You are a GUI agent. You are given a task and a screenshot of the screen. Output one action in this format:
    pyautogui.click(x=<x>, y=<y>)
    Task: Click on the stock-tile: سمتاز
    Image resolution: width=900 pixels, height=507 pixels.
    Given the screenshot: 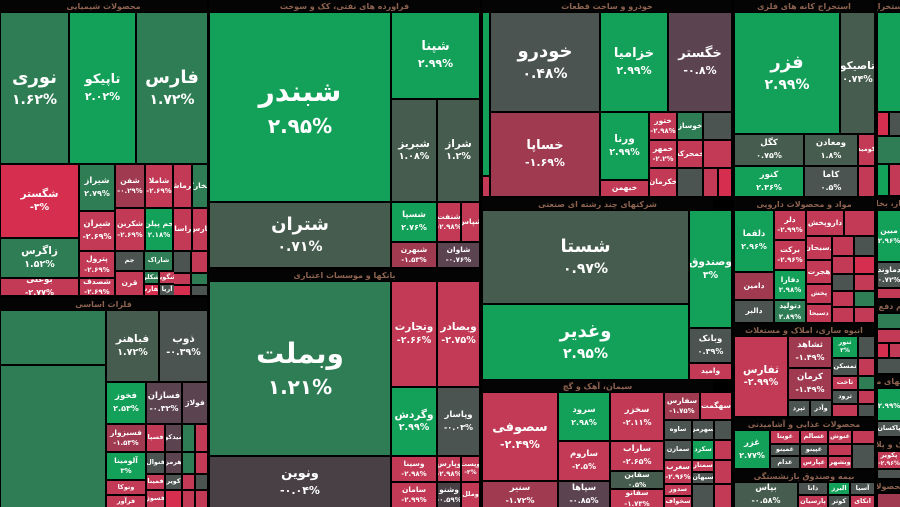 What is the action you would take?
    pyautogui.click(x=703, y=466)
    